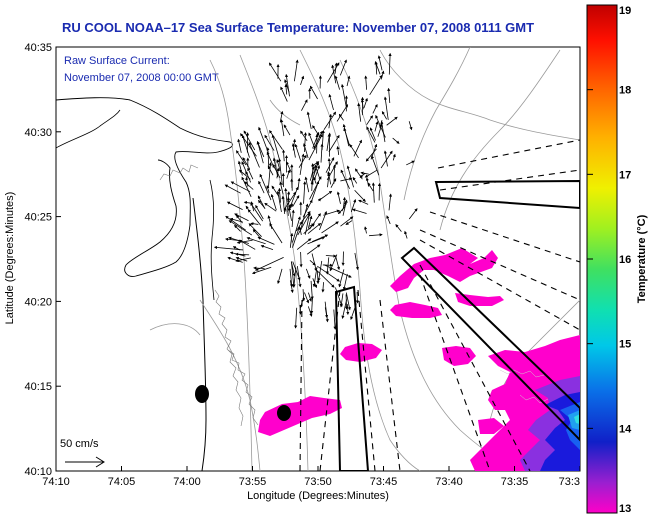 The height and width of the screenshot is (519, 651). Describe the element at coordinates (117, 61) in the screenshot. I see `current-source-label: Raw Surface Current:` at that location.